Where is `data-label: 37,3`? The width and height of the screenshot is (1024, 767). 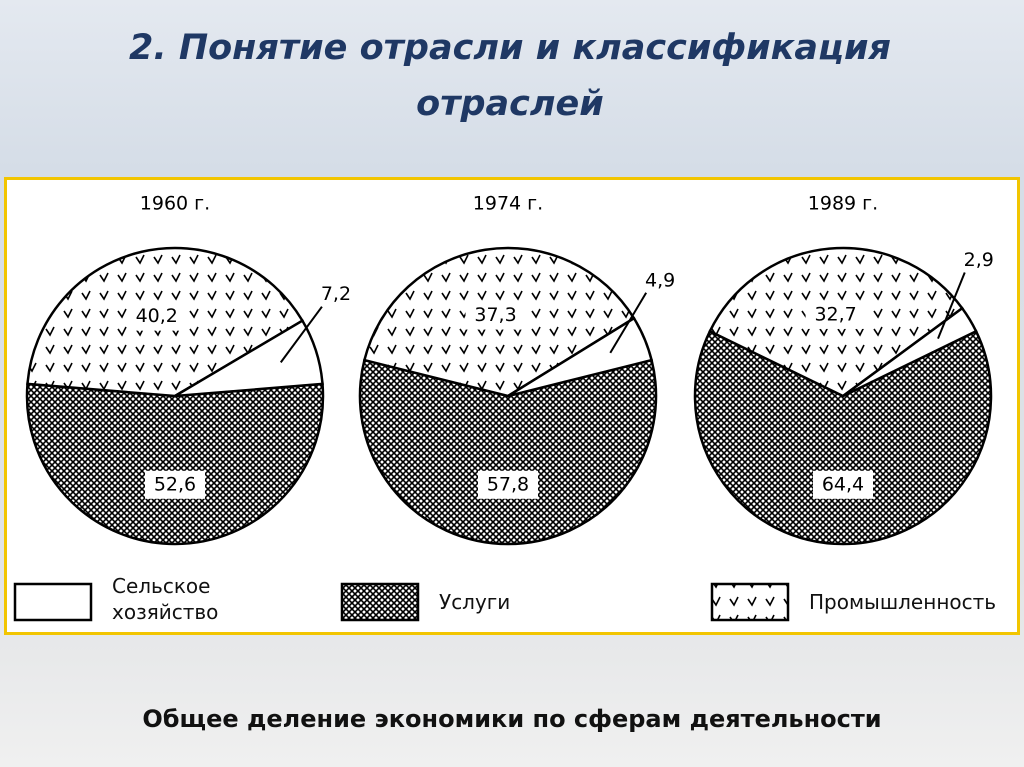 data-label: 37,3 is located at coordinates (495, 315).